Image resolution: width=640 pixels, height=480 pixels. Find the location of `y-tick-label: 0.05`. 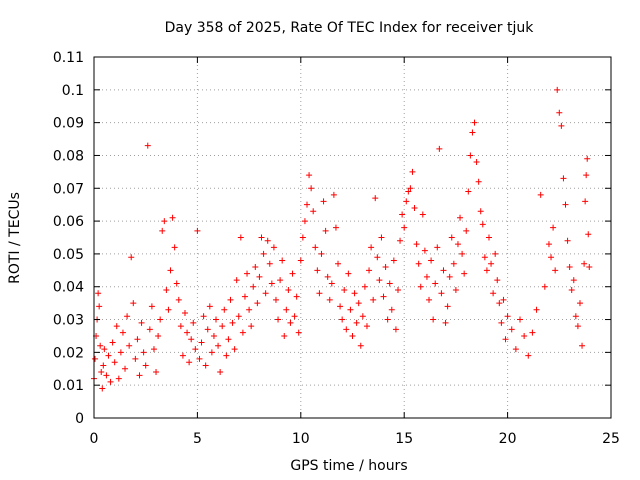

y-tick-label: 0.05 is located at coordinates (68, 255).